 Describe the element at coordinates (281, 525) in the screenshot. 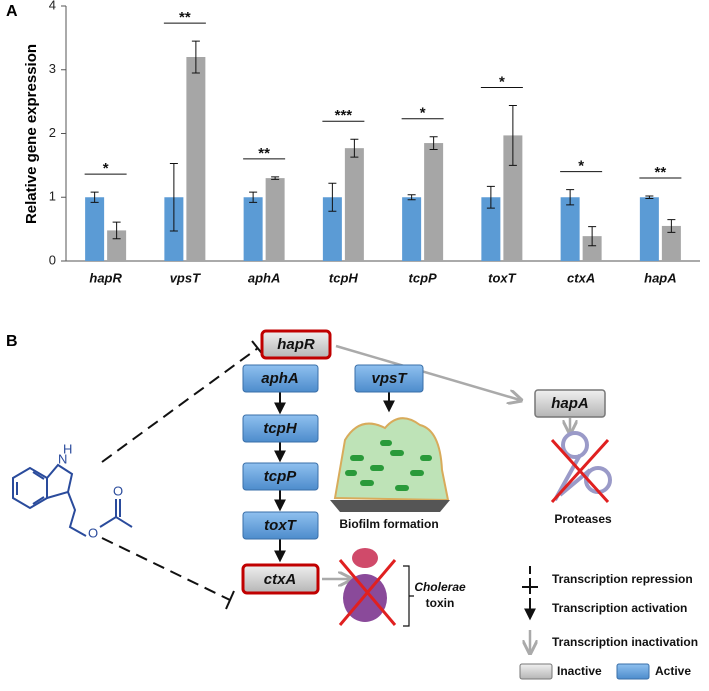

I see `node-label: toxT` at that location.